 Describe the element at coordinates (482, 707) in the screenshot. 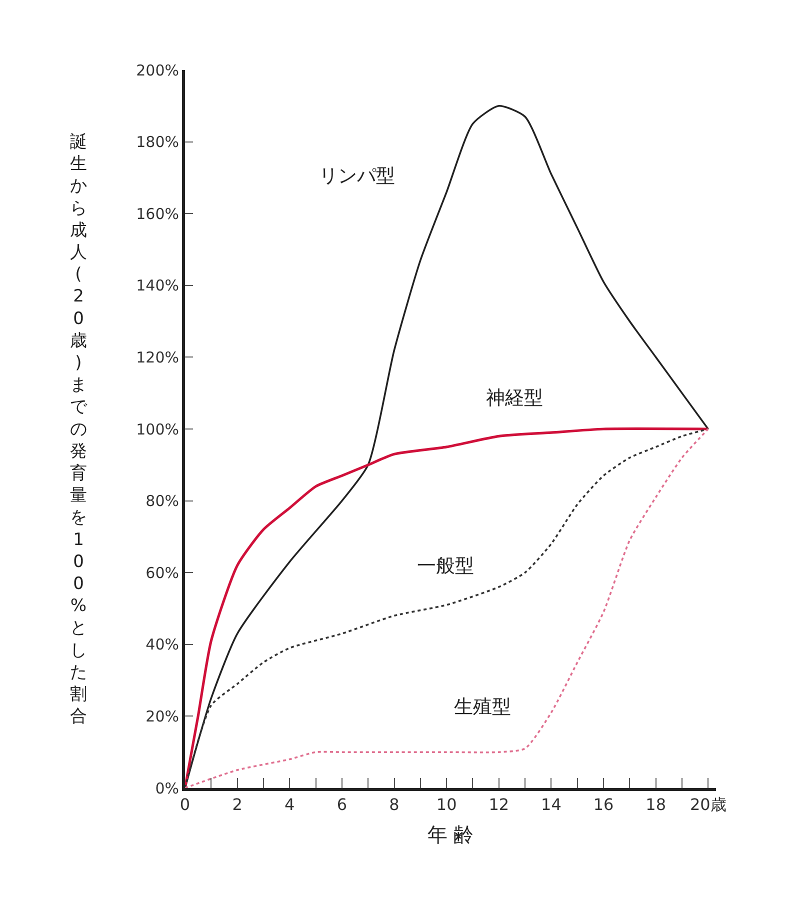

I see `series-label: 生殖型` at that location.